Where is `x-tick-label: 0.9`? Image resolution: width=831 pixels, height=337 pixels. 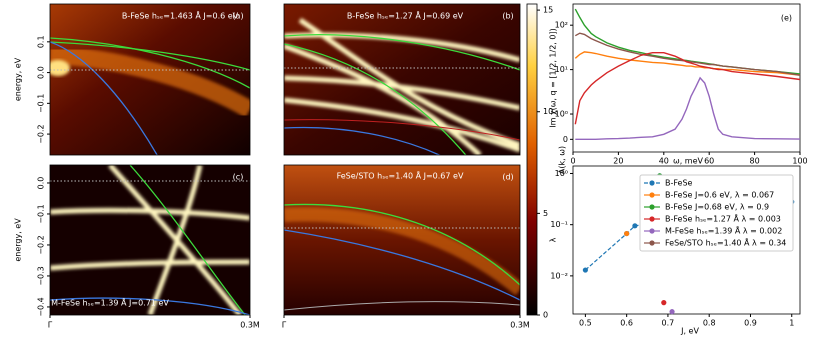
x-tick-label: 0.9 is located at coordinates (750, 323).